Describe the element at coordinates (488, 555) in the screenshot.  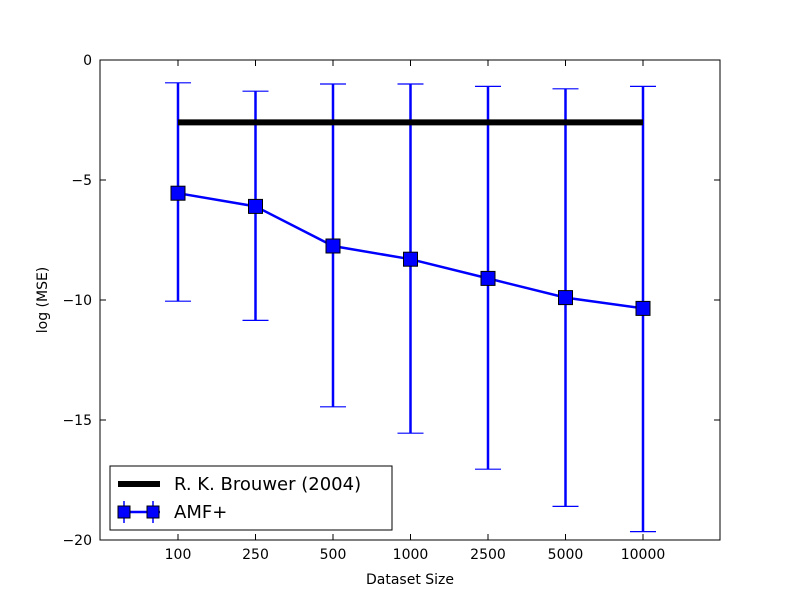
I see `x-tick-label: 2500` at that location.